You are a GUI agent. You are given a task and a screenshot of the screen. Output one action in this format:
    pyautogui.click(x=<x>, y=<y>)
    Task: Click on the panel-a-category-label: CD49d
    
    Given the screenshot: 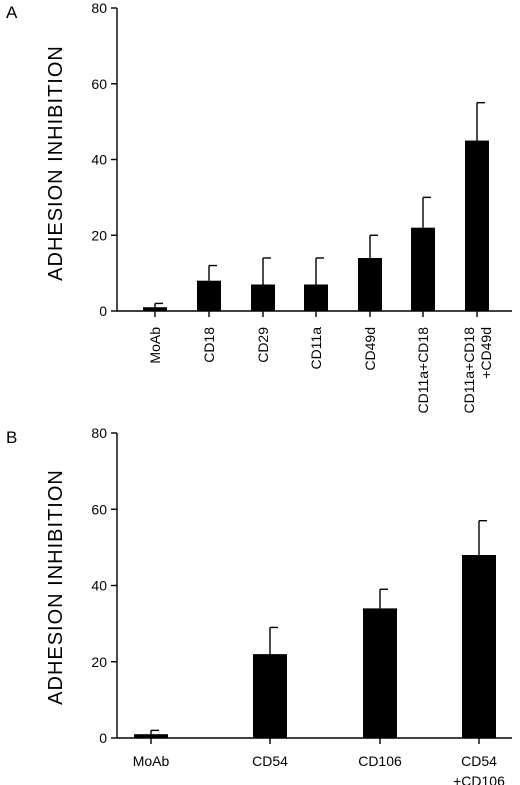 What is the action you would take?
    pyautogui.click(x=370, y=349)
    